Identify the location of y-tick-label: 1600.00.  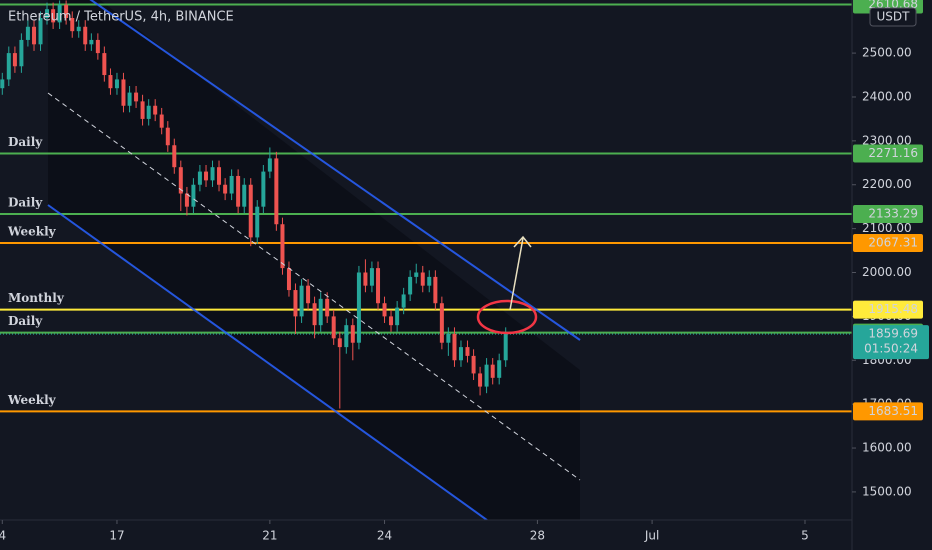
(887, 448).